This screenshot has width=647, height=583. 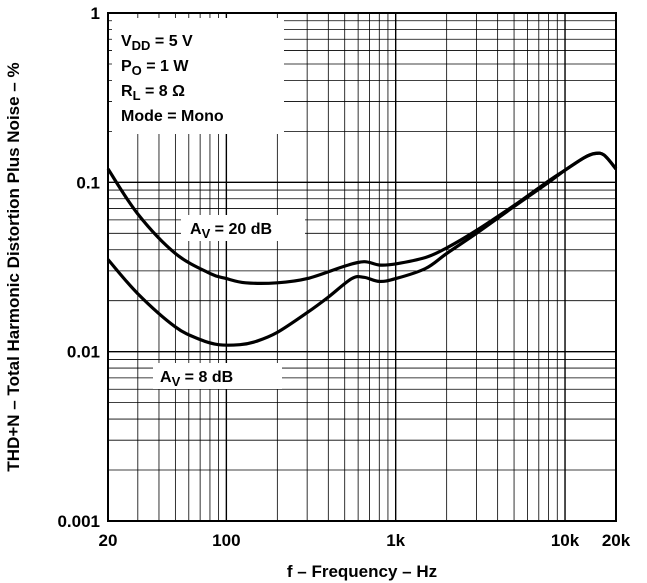 What do you see at coordinates (362, 571) in the screenshot?
I see `x-axis-label: f – Frequency – Hz` at bounding box center [362, 571].